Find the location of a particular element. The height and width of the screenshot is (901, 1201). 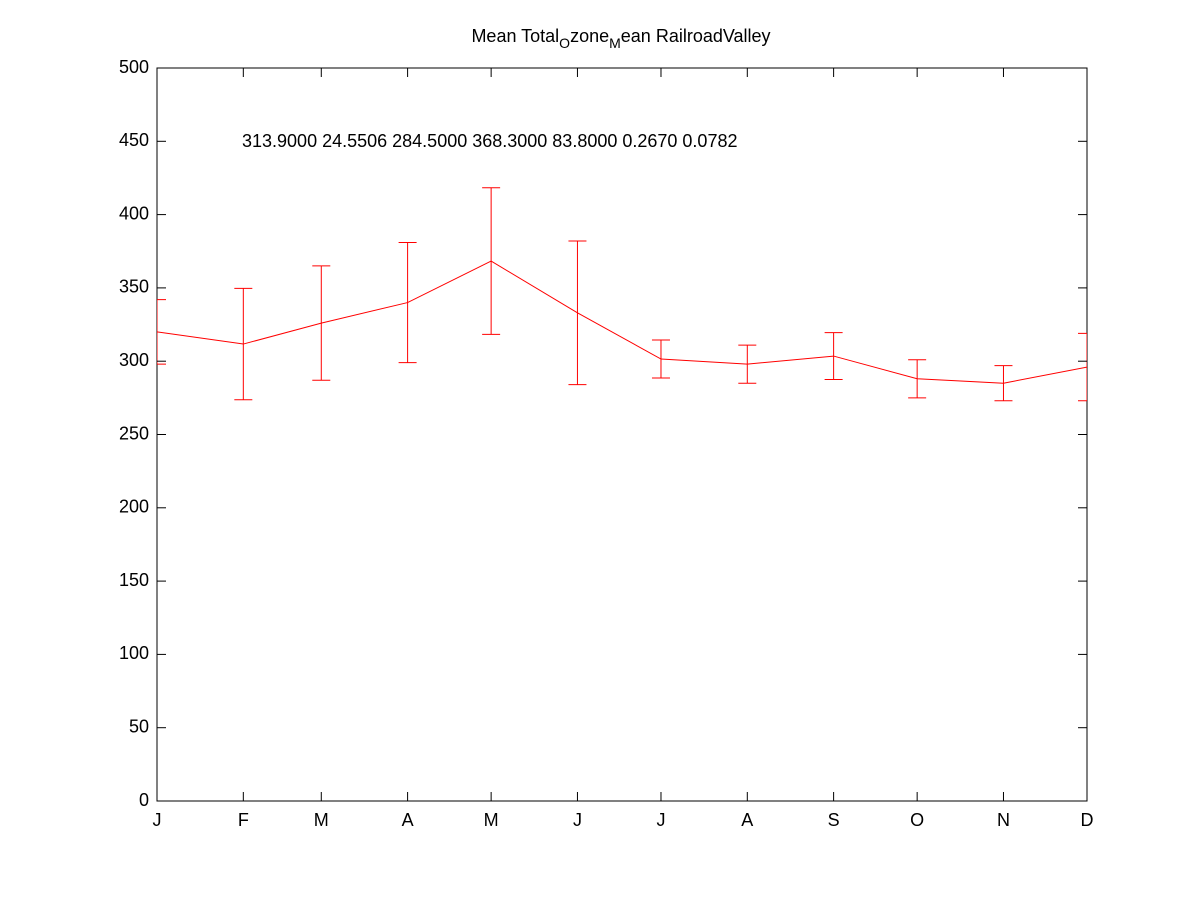

y-tick-label: 450 is located at coordinates (134, 140).